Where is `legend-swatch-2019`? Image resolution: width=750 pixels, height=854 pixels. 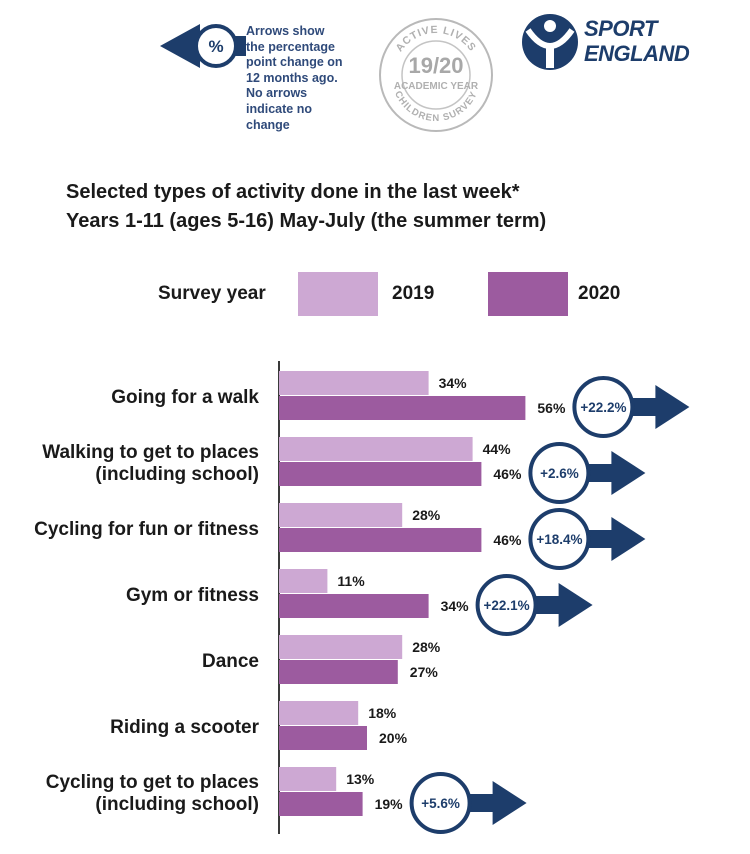 legend-swatch-2019 is located at coordinates (338, 294).